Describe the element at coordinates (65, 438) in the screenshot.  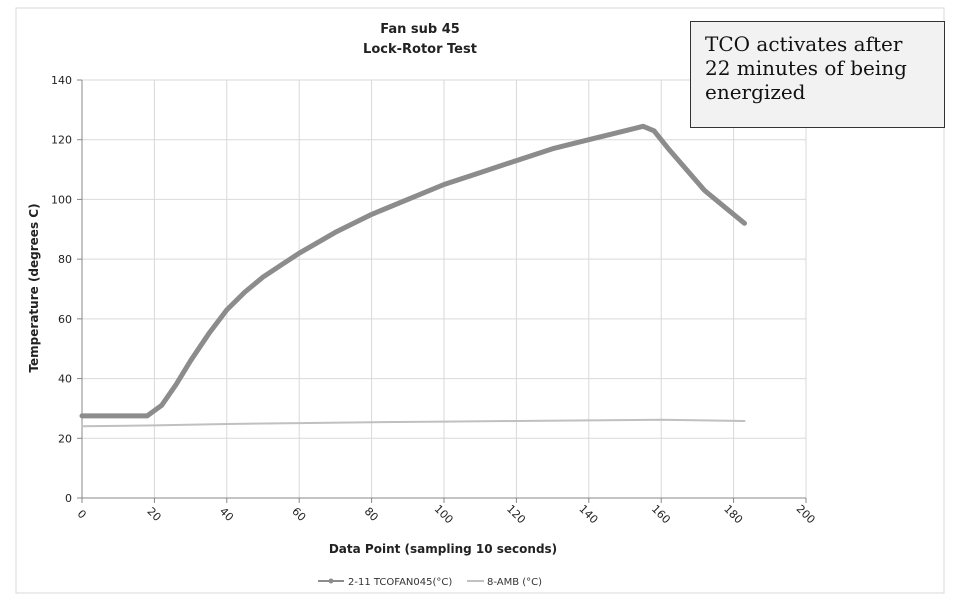
I see `y-tick-label: 20` at that location.